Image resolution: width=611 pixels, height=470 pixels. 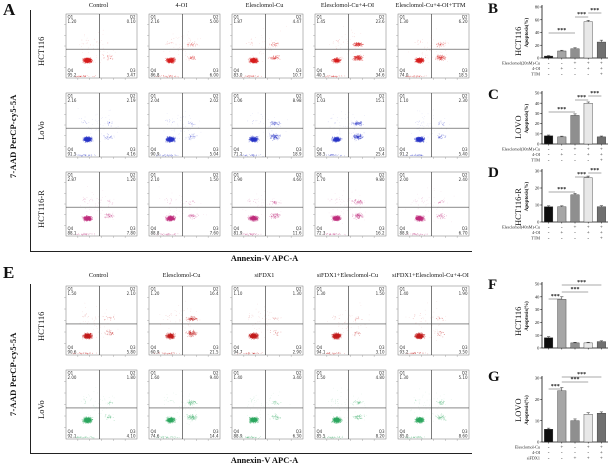 What do you see at coordinates (181, 275) in the screenshot?
I see `flow-col-header: Elesclomol-Cu` at bounding box center [181, 275].